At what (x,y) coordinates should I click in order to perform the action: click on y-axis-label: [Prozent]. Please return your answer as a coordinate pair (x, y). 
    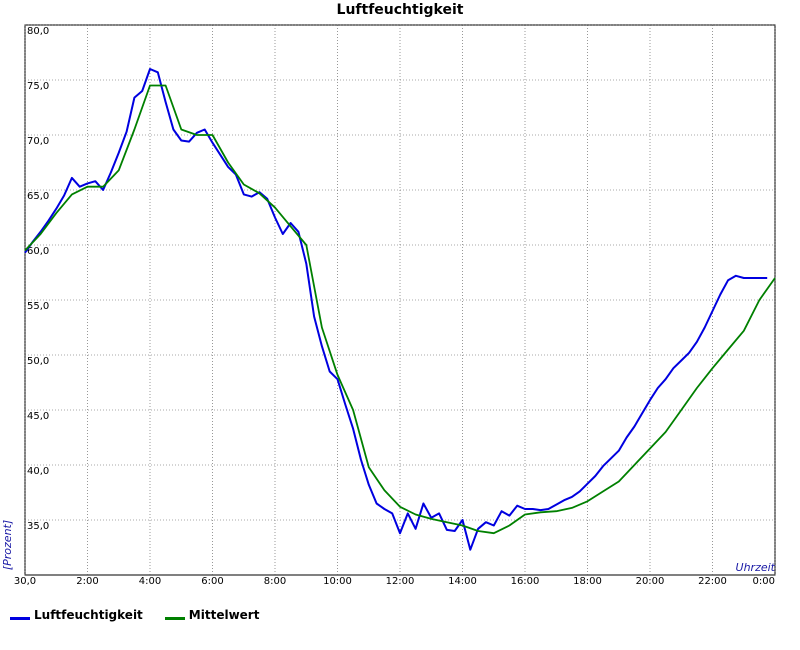
    Looking at the image, I should click on (7, 545).